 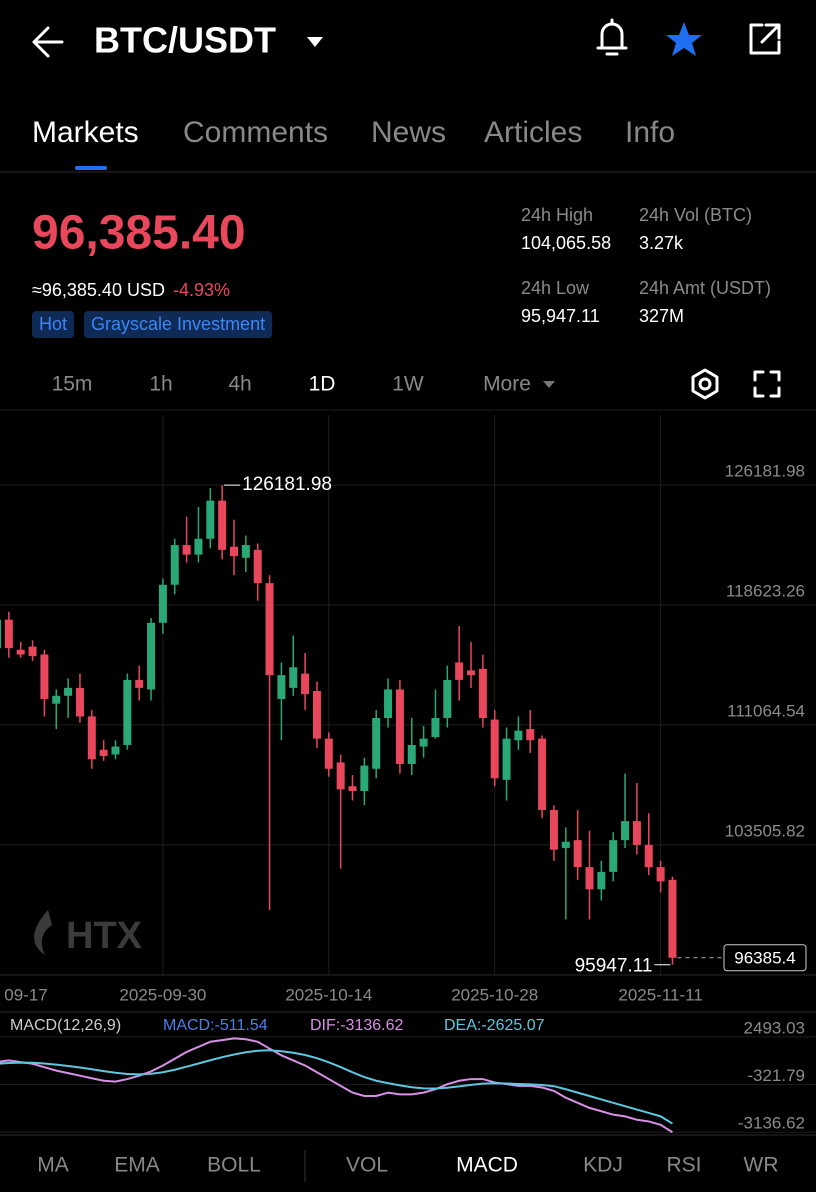 I want to click on interval: 15m, so click(x=72, y=384).